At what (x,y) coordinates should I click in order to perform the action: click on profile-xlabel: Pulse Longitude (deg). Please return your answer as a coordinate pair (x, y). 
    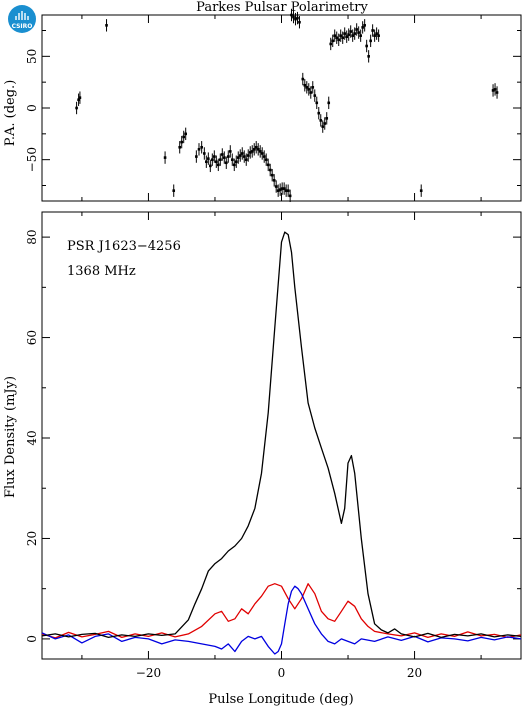
    Looking at the image, I should click on (280, 699).